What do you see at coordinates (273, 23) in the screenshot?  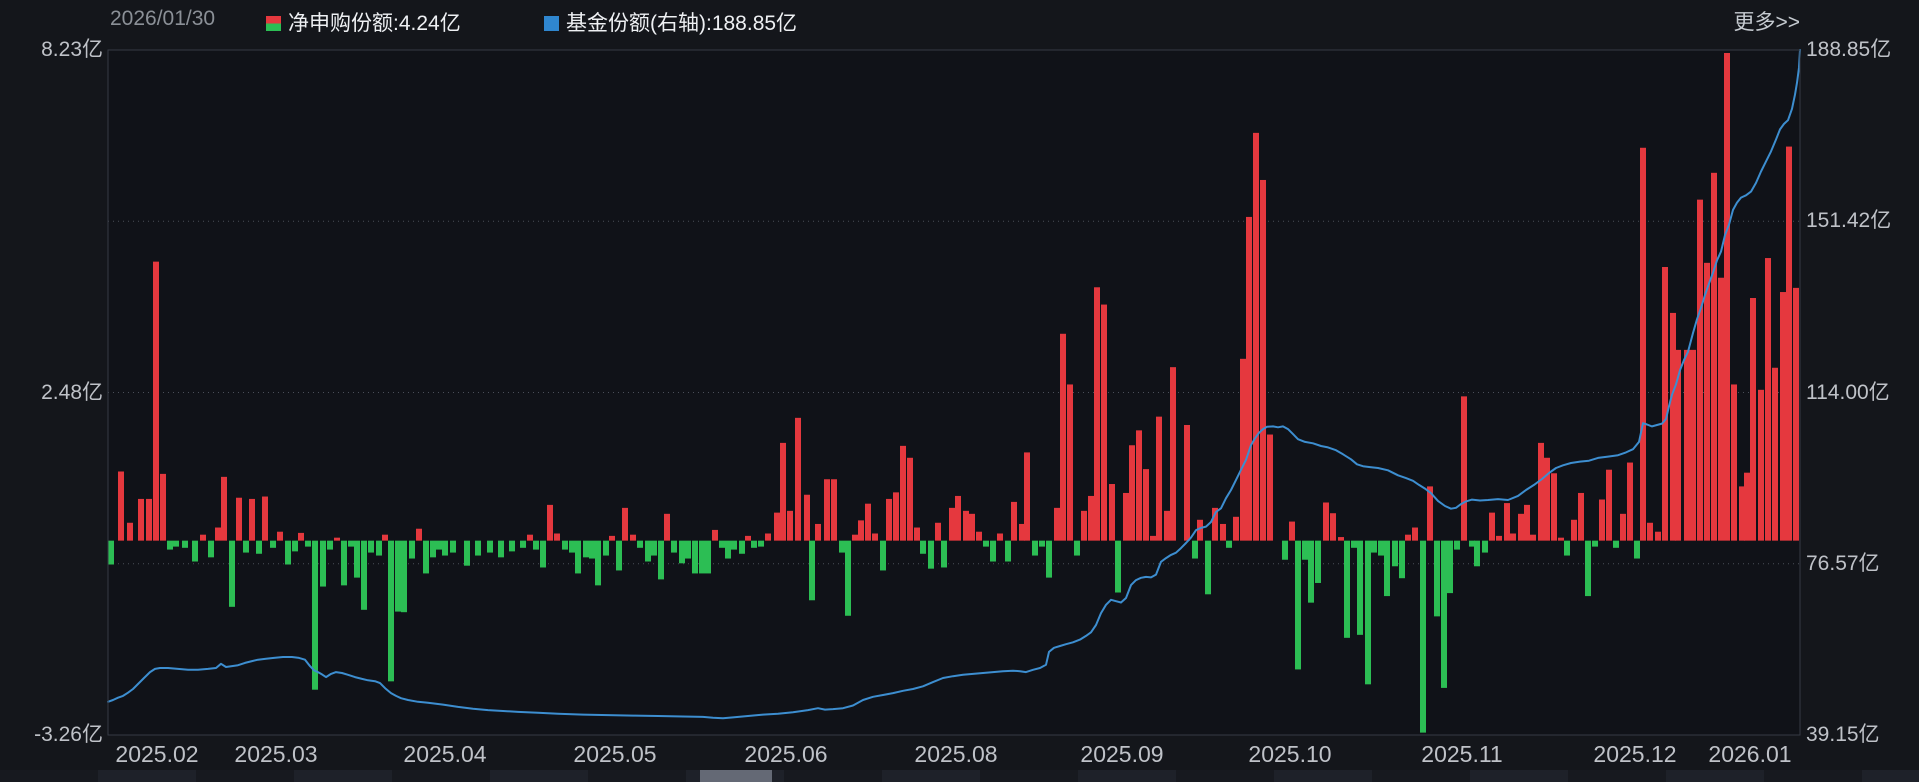 I see `bar-legend-icon` at bounding box center [273, 23].